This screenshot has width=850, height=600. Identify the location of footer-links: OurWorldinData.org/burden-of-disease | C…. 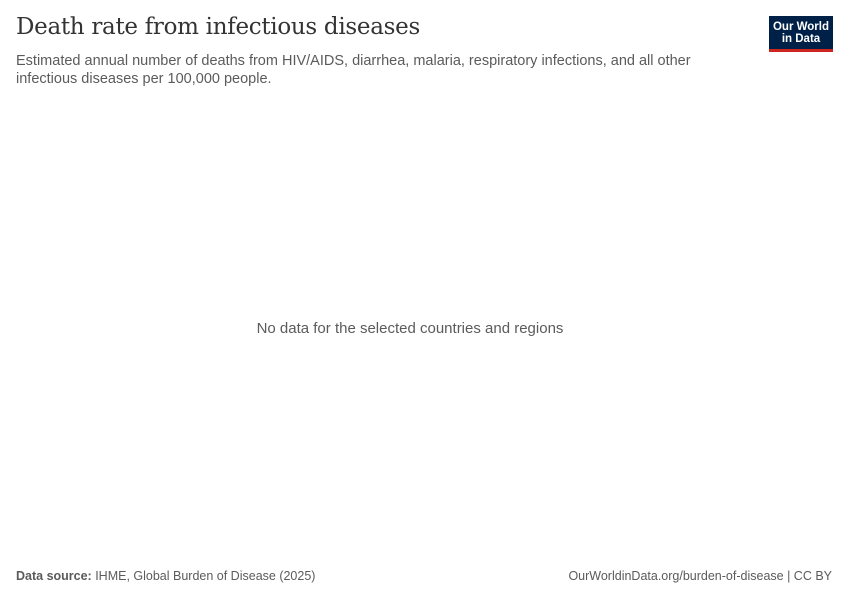
(700, 576).